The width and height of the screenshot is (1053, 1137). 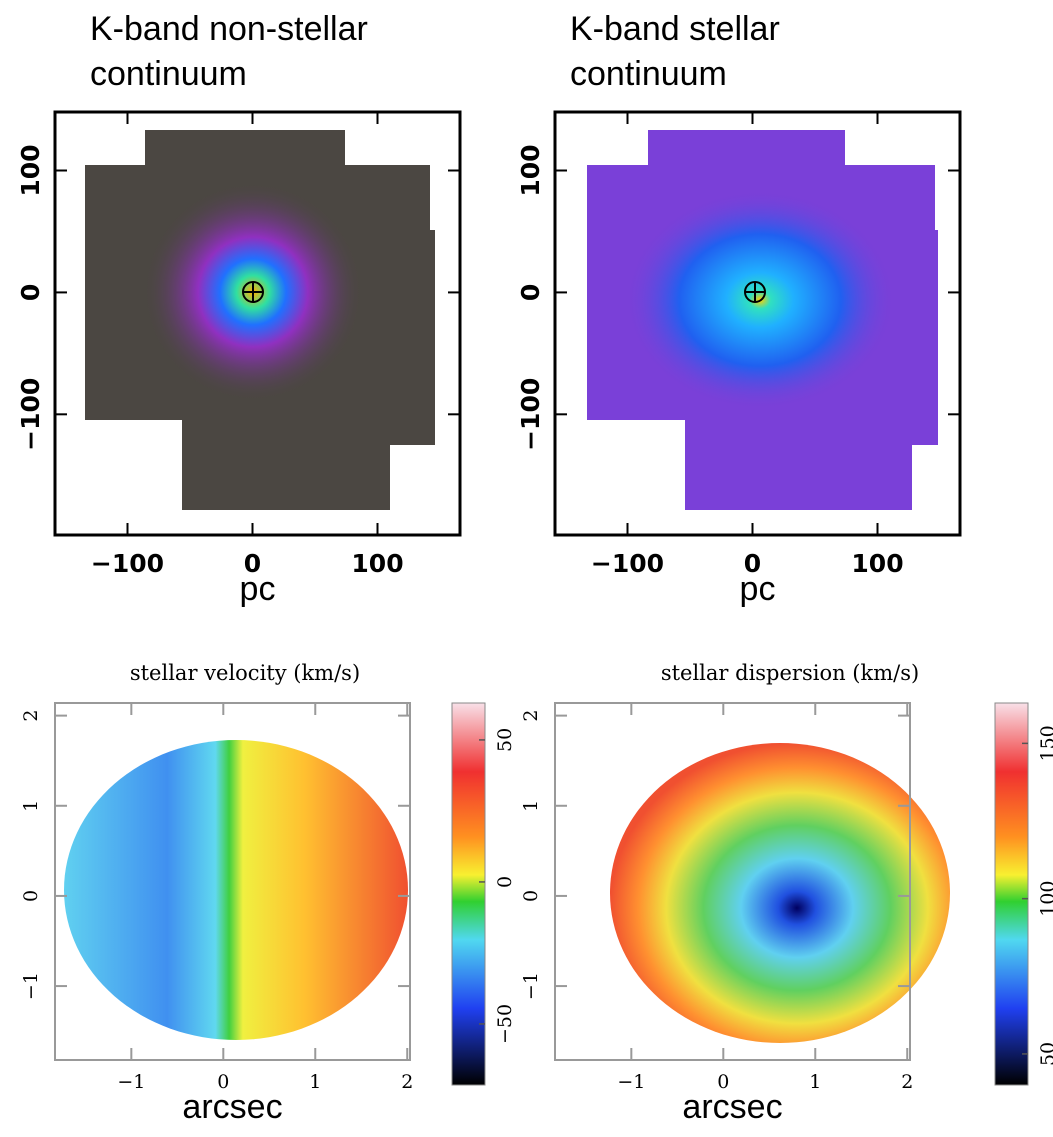 I want to click on panel-title: K-band non-stellar, so click(x=229, y=29).